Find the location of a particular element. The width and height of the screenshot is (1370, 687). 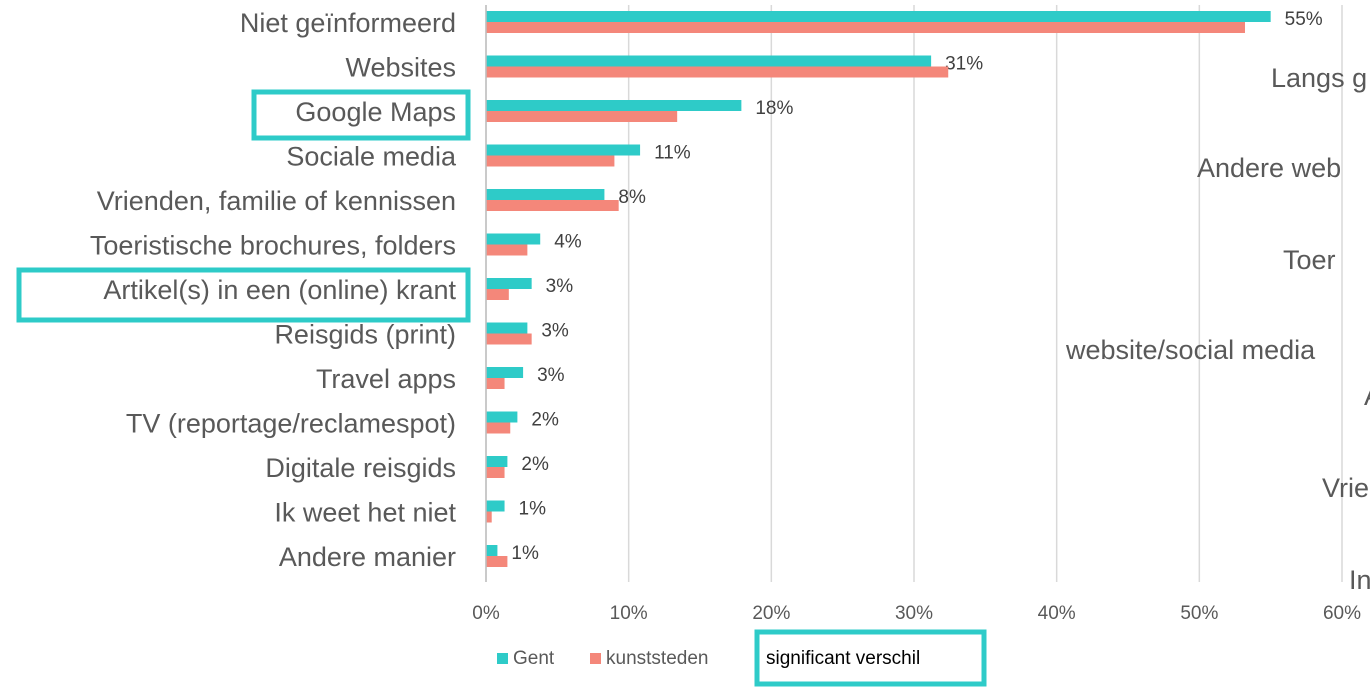

clipped-label: Toer is located at coordinates (1309, 260).